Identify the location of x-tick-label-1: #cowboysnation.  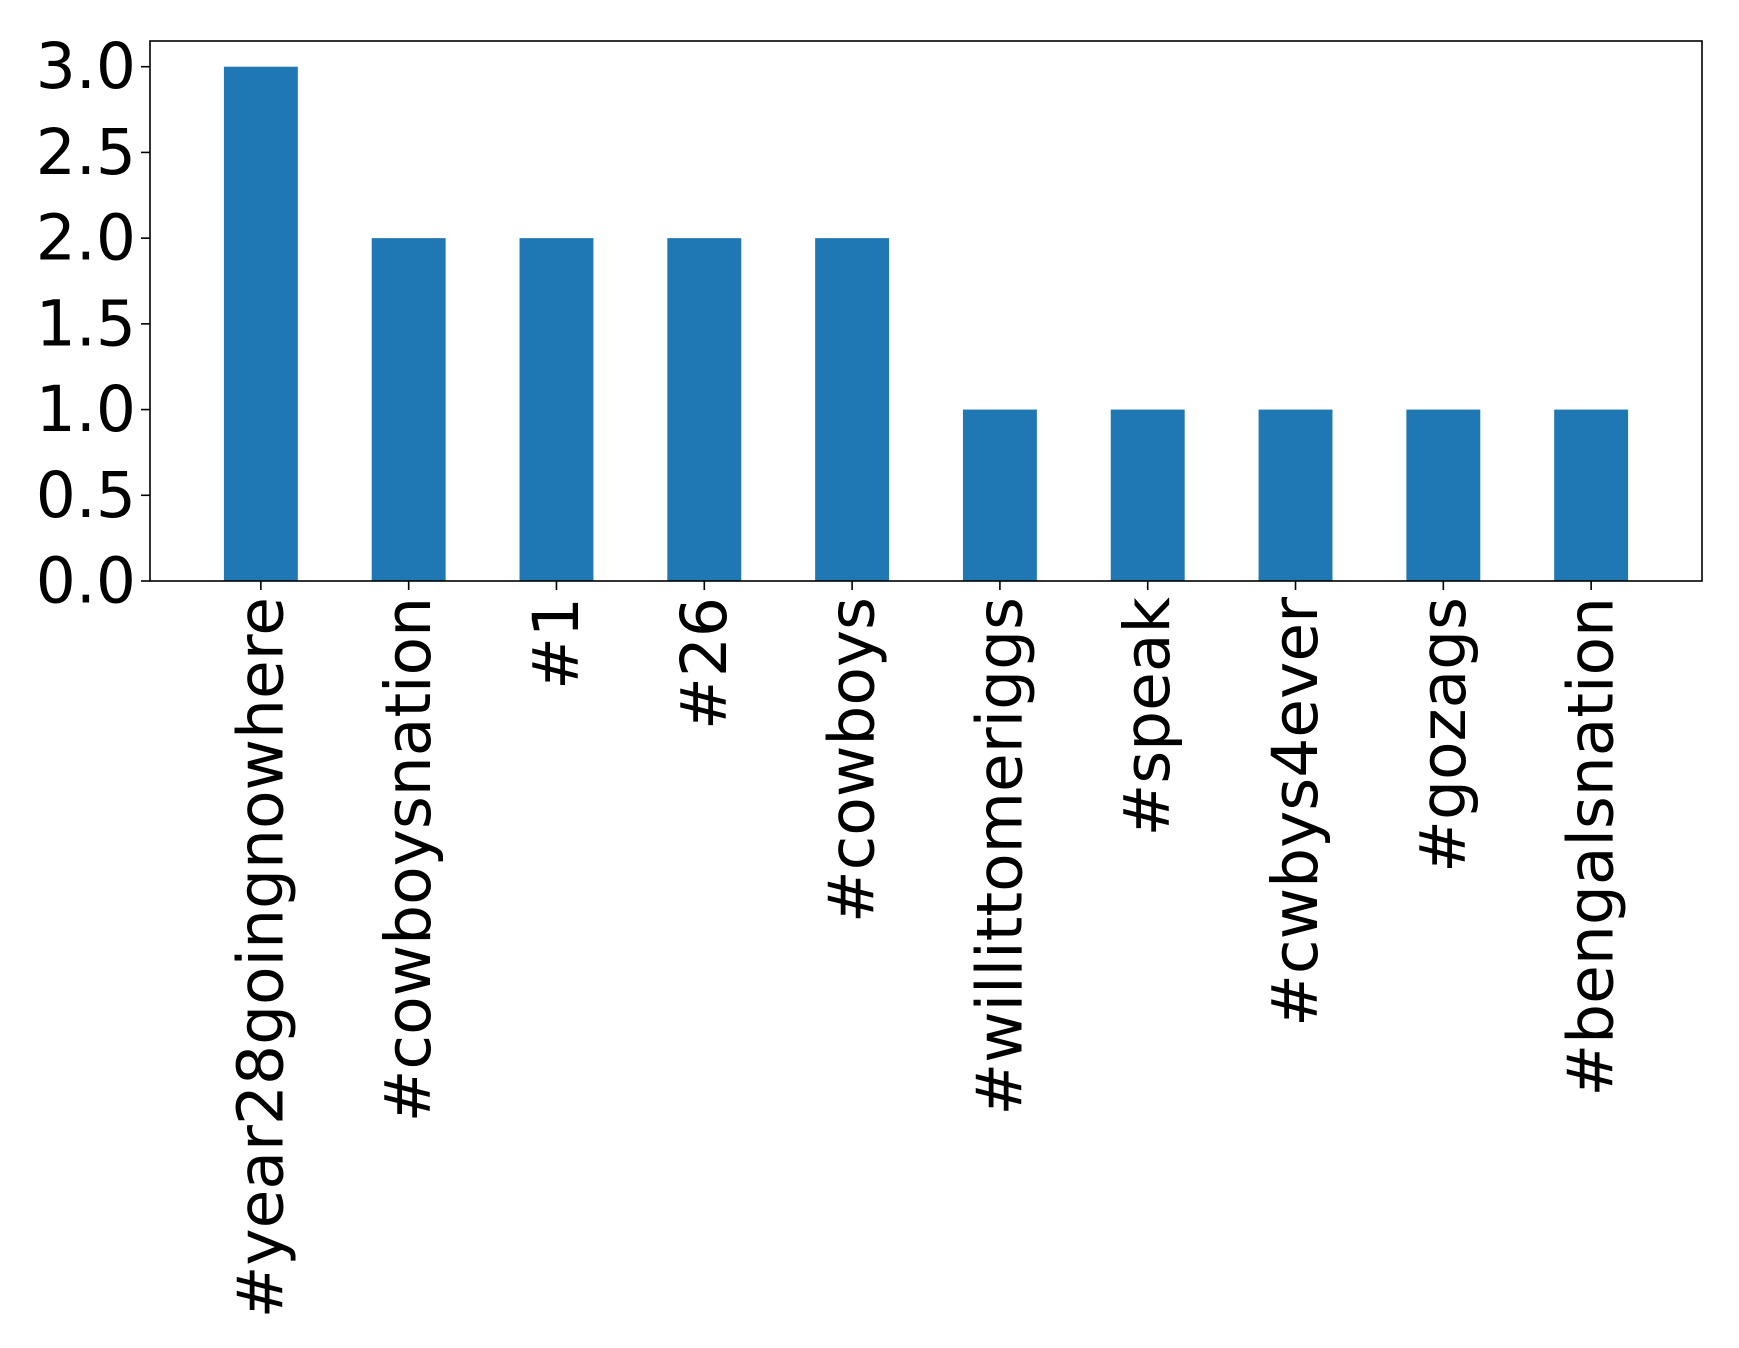
(408, 859).